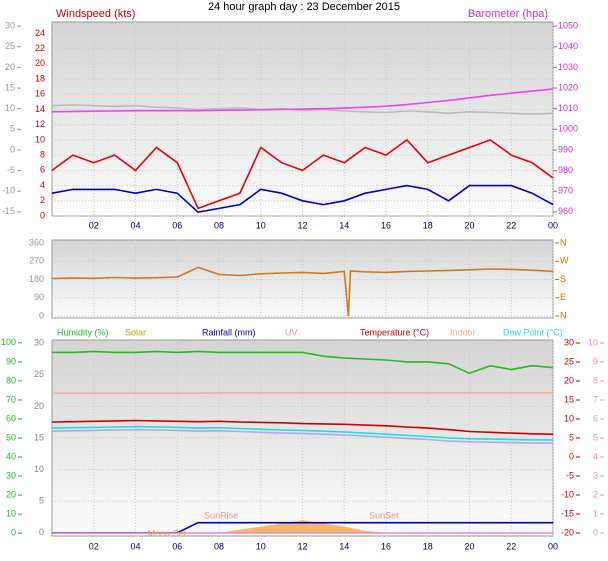  Describe the element at coordinates (95, 14) in the screenshot. I see `y-axis-label: Windspeed (kts)` at that location.